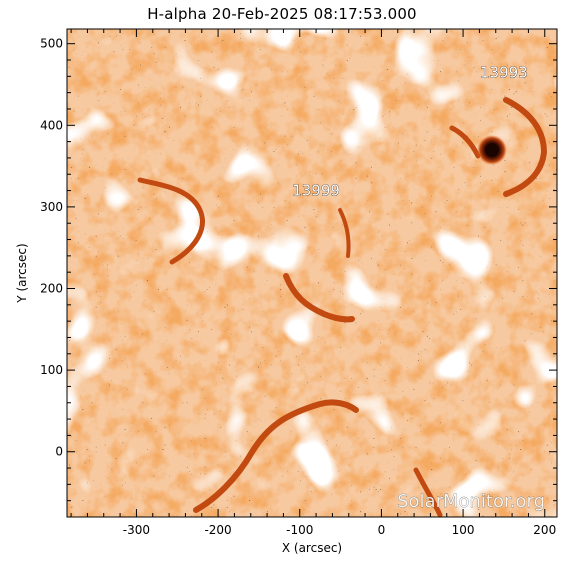  What do you see at coordinates (136, 530) in the screenshot?
I see `x-tick-label: -300` at bounding box center [136, 530].